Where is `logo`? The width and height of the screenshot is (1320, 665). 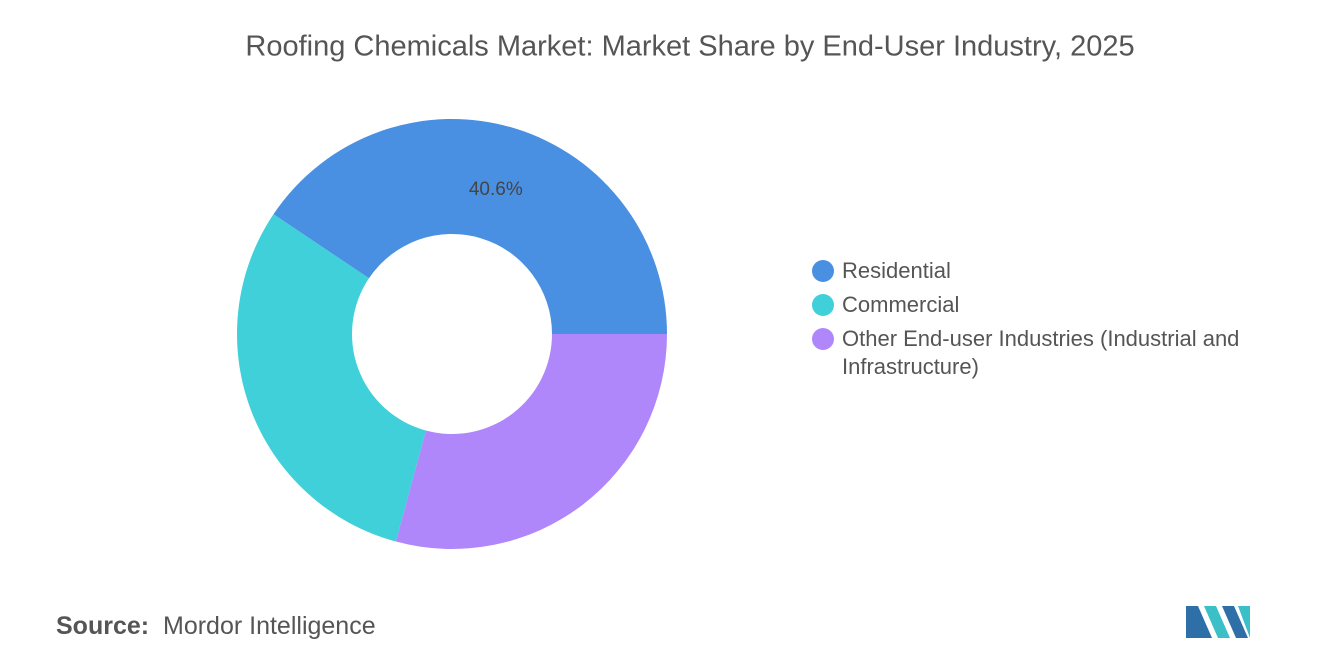
logo is located at coordinates (1218, 622).